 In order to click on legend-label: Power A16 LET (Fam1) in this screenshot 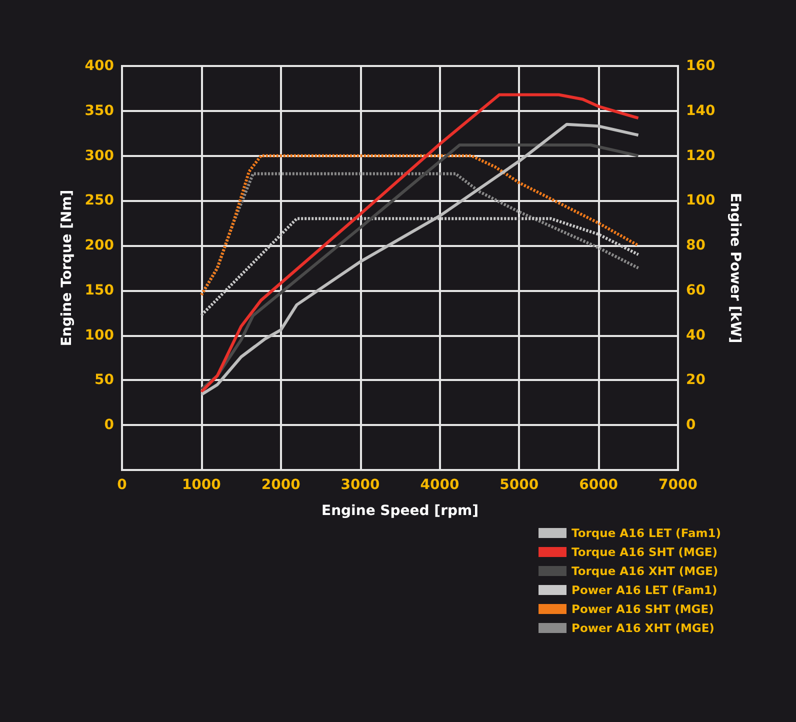, I will do `click(645, 590)`.